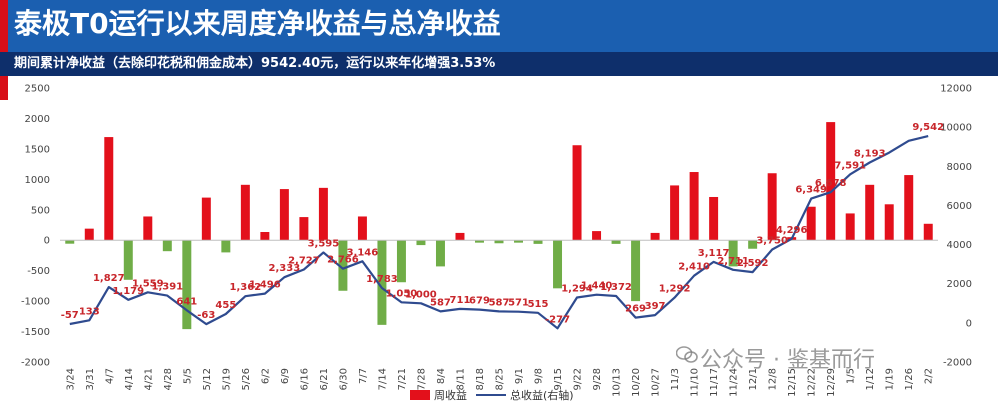 The width and height of the screenshot is (998, 406). What do you see at coordinates (929, 376) in the screenshot?
I see `x-tick-label: 2/2` at bounding box center [929, 376].